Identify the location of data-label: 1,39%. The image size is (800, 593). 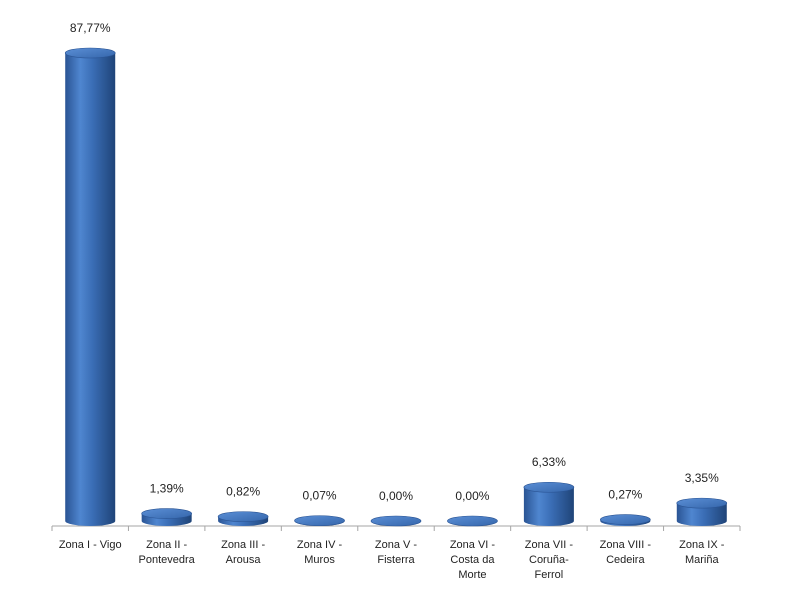
(167, 489).